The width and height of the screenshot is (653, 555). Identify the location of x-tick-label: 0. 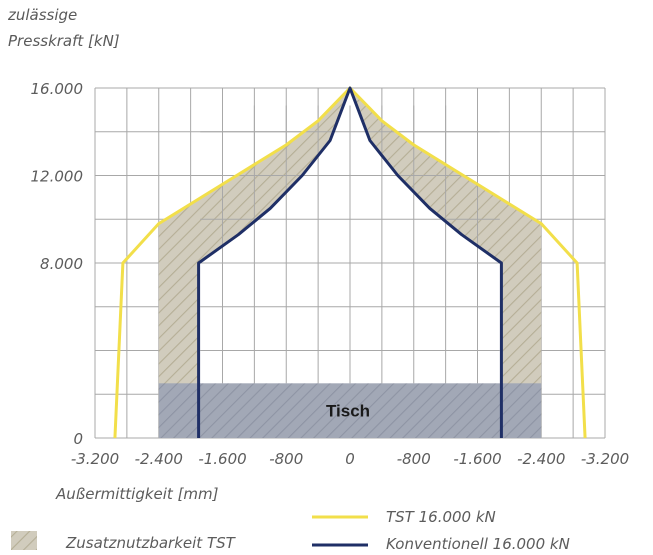
(350, 459).